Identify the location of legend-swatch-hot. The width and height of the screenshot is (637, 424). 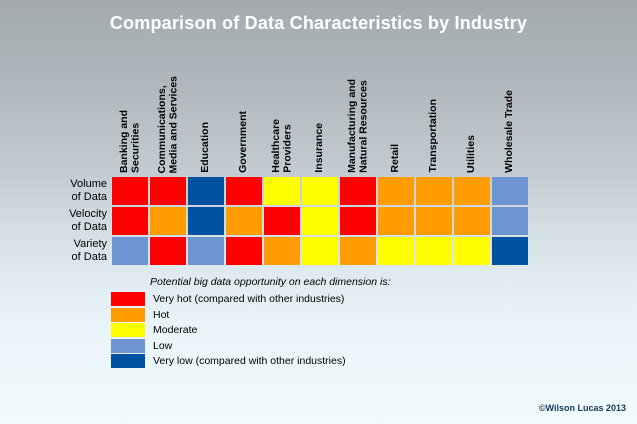
(128, 314).